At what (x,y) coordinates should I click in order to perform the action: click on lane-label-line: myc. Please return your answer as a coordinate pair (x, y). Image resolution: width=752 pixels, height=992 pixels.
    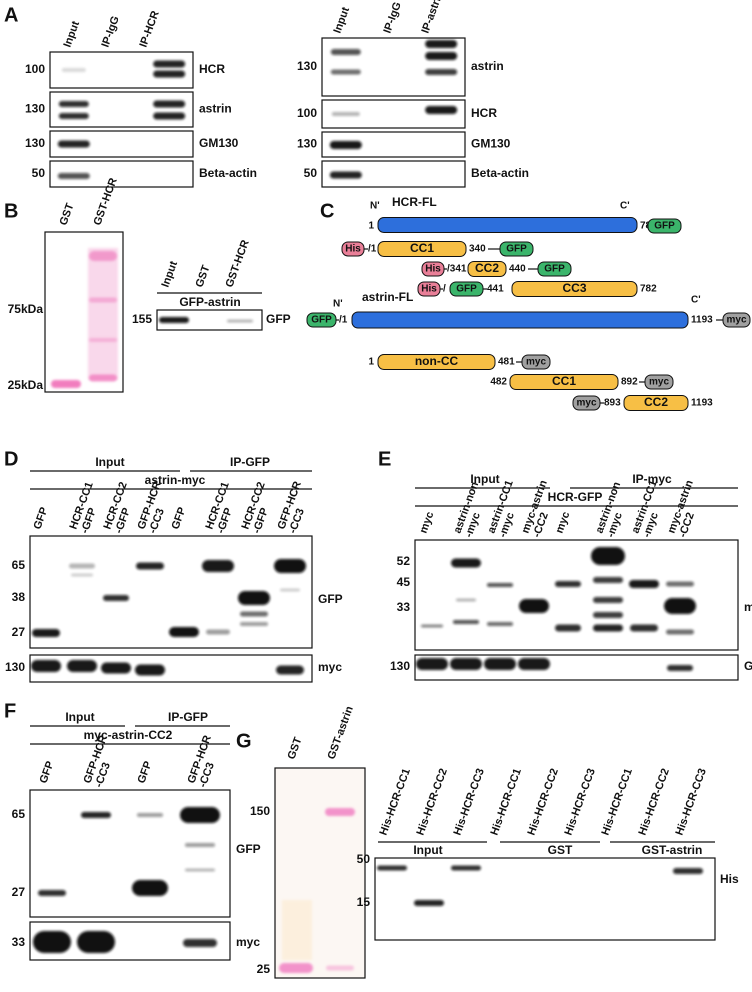
    Looking at the image, I should click on (563, 522).